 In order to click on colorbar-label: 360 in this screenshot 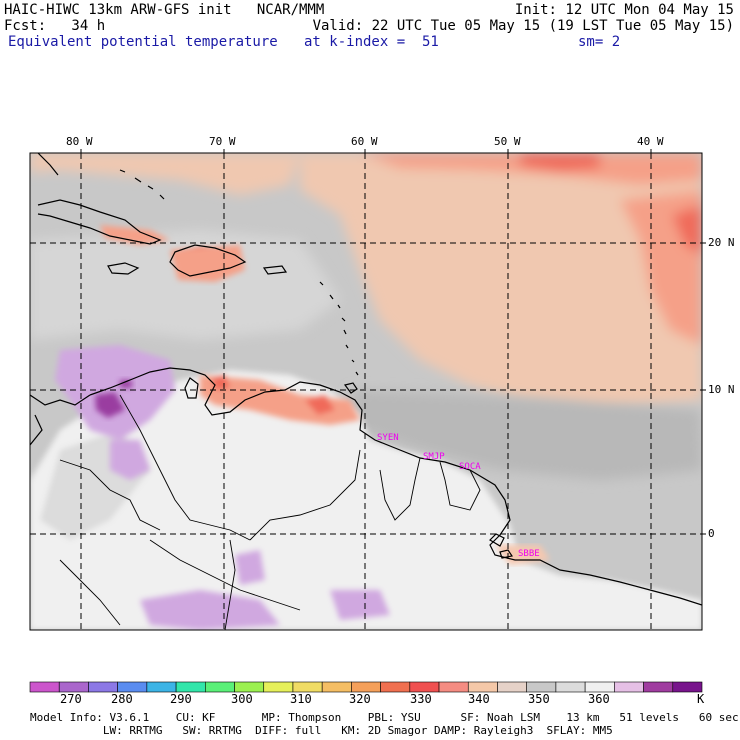, I will do `click(599, 699)`.